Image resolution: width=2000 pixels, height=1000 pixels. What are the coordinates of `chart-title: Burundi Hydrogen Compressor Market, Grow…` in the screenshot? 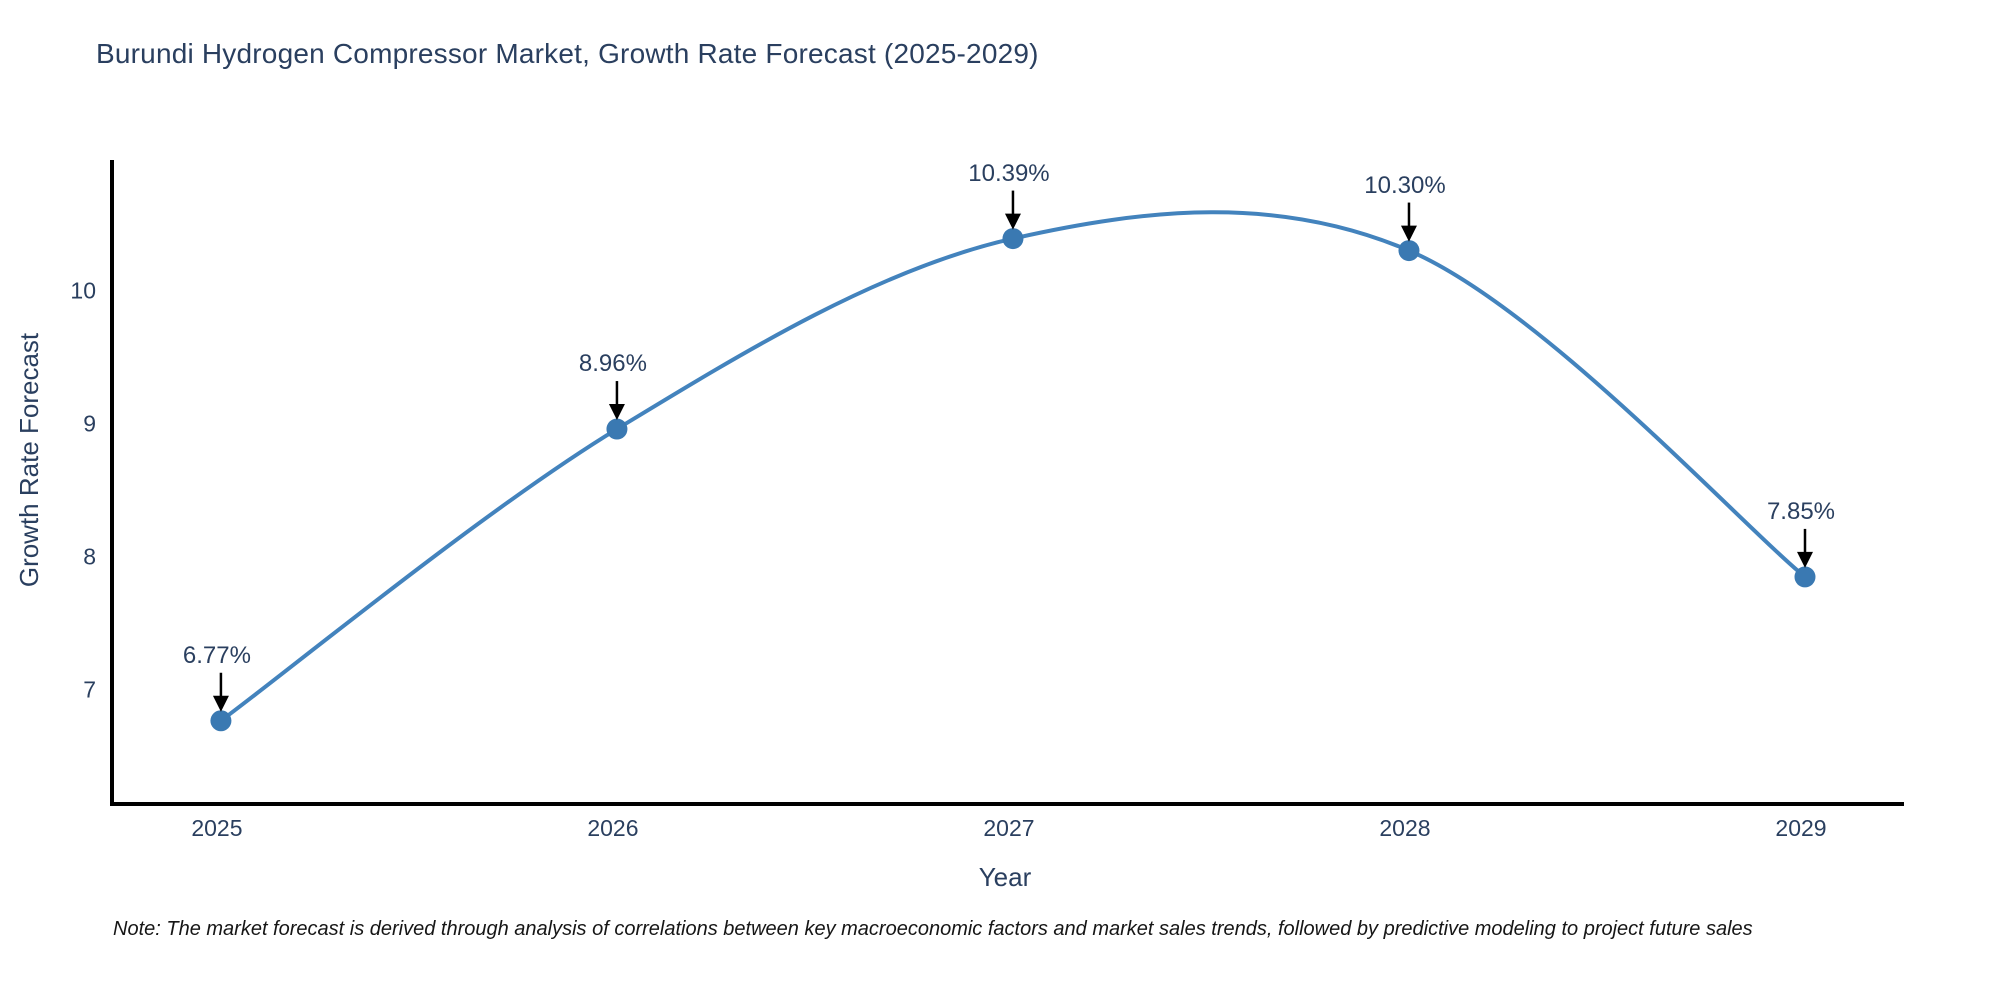 It's located at (567, 53).